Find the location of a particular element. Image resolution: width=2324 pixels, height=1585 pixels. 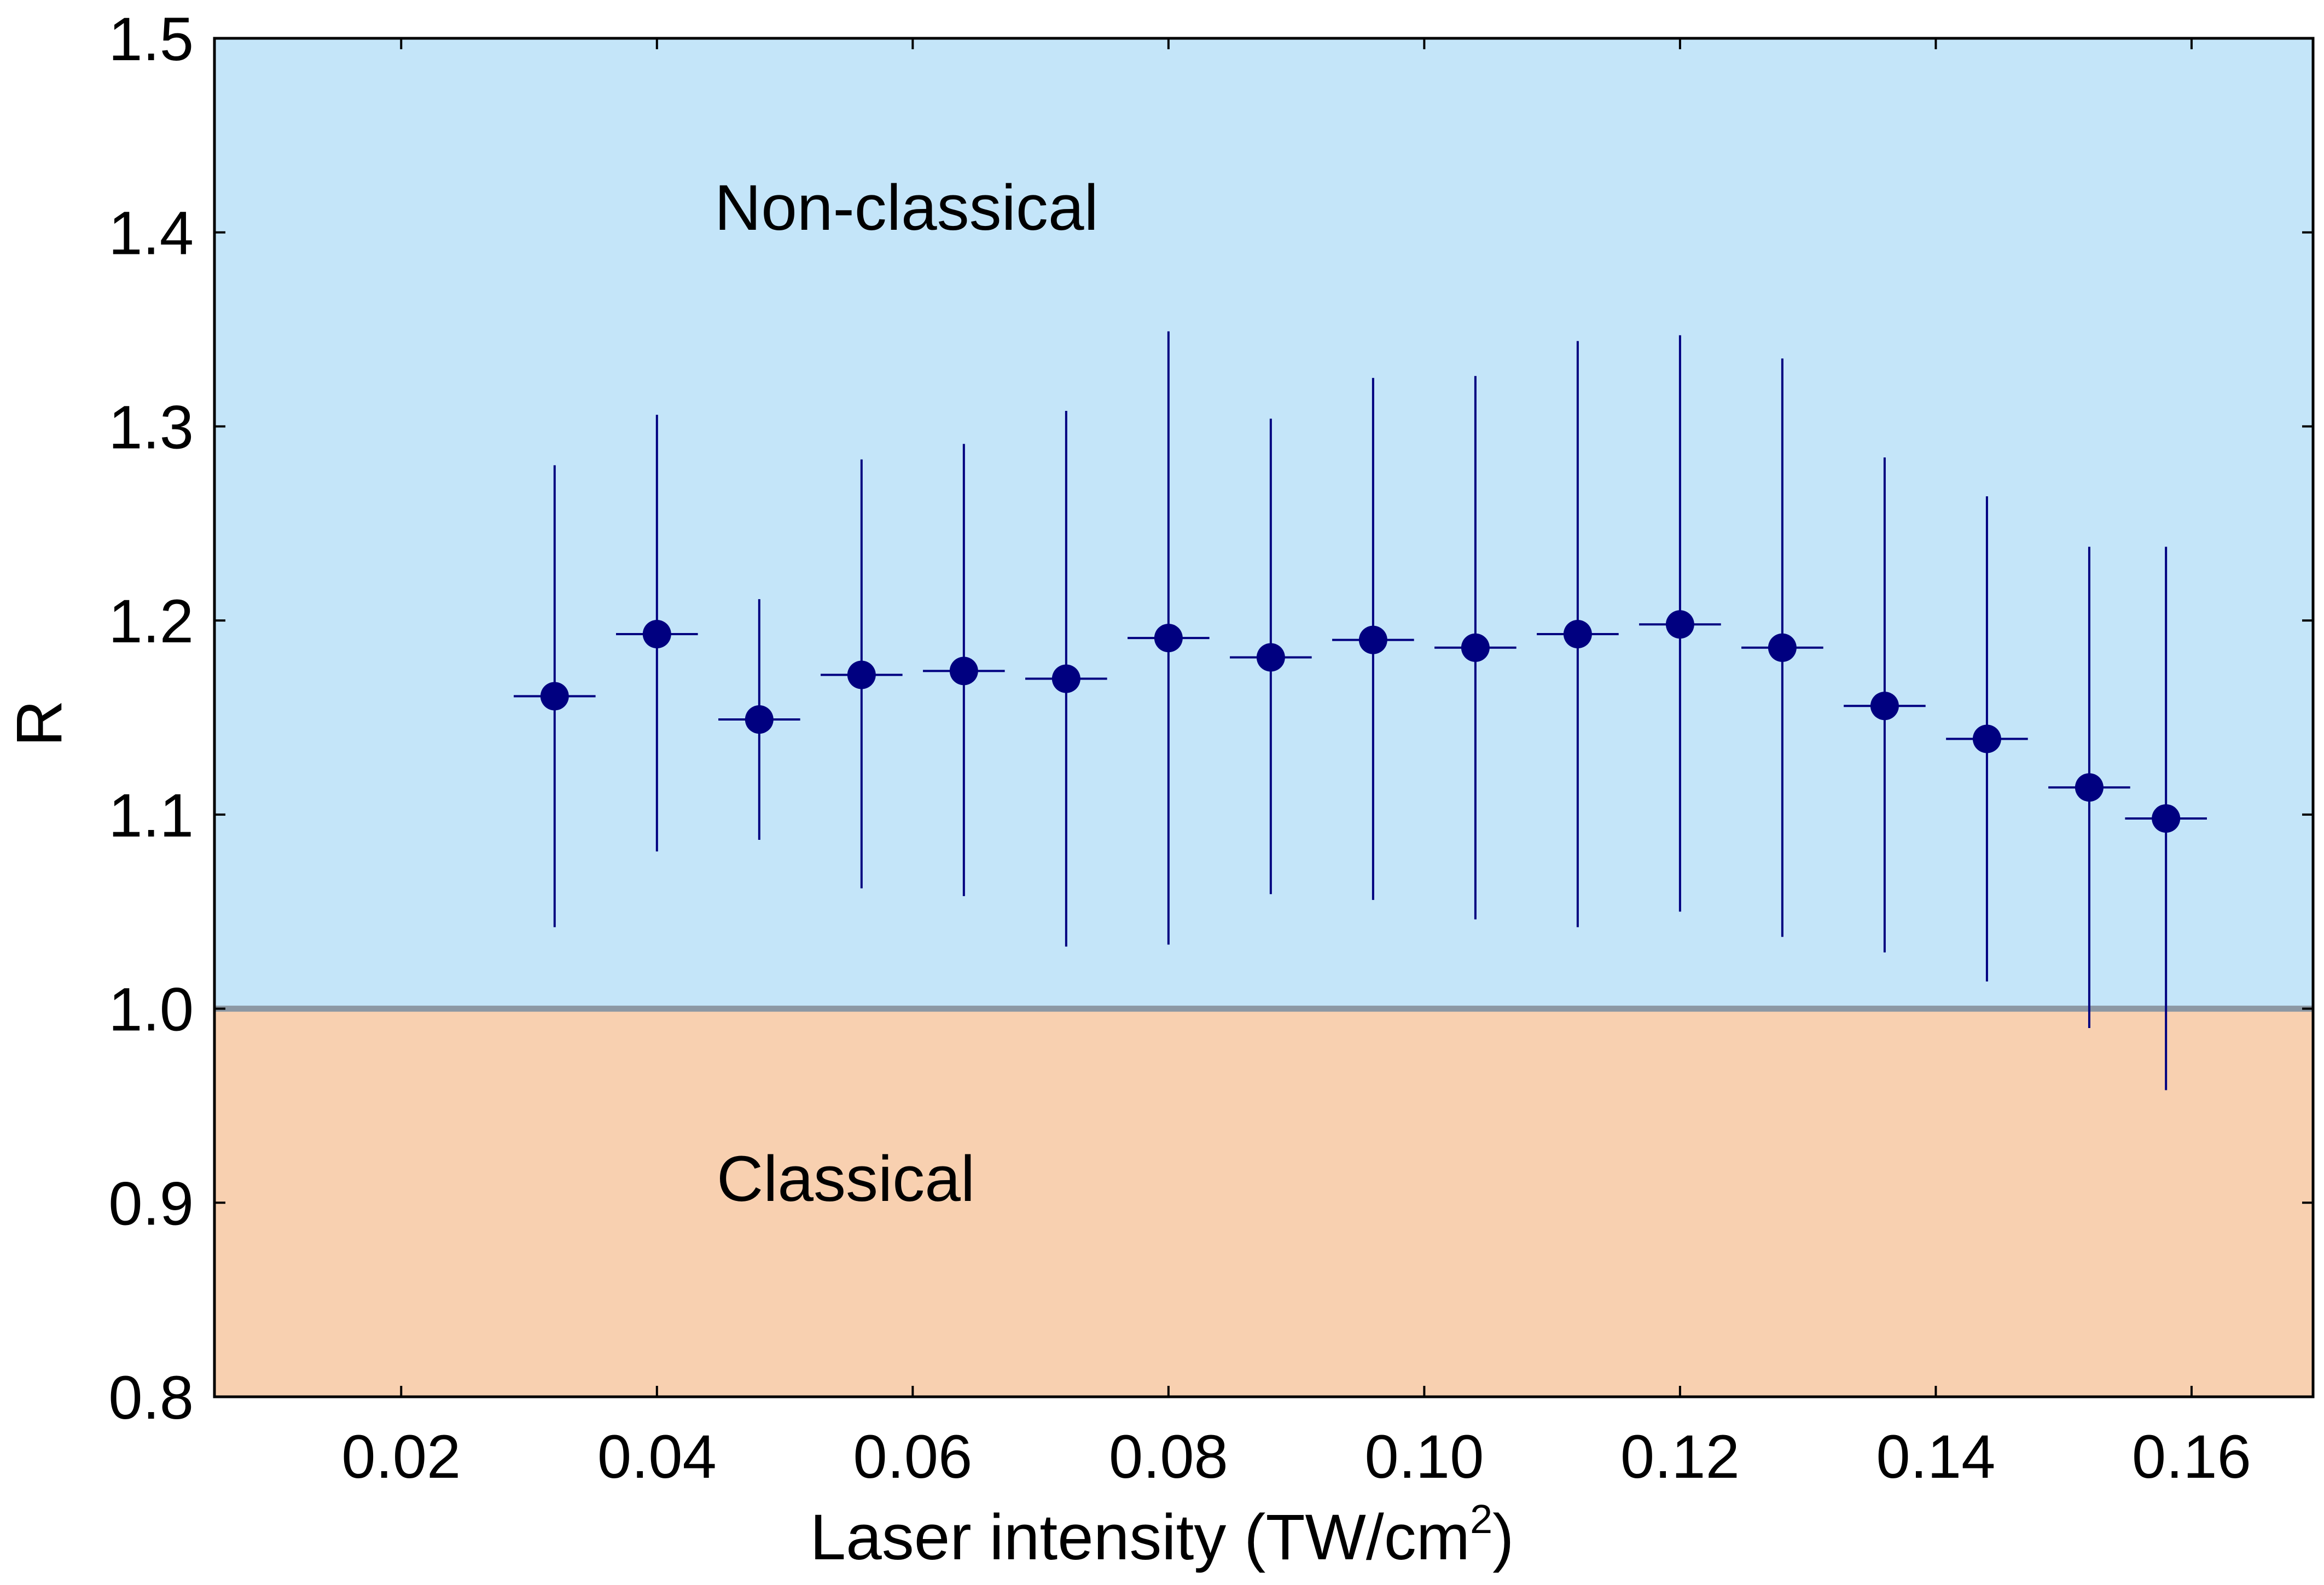

y-tick-label: 1.1 is located at coordinates (151, 815).